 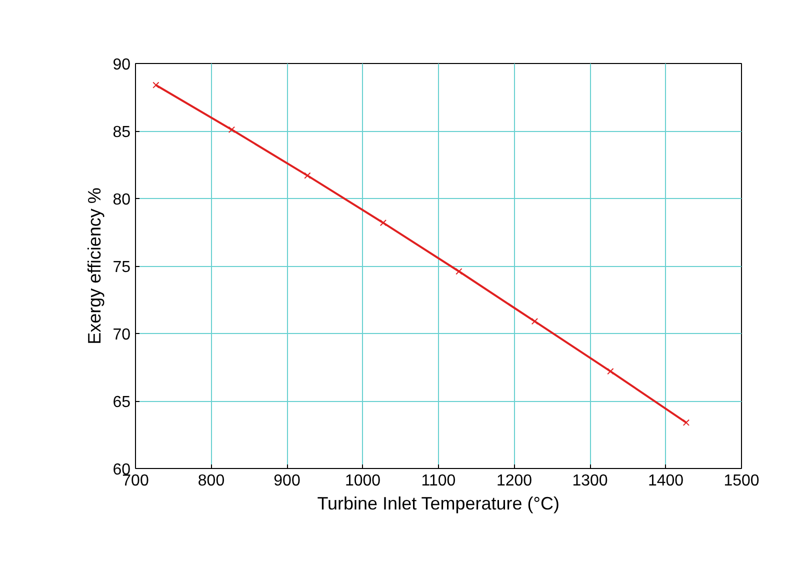 What do you see at coordinates (121, 335) in the screenshot?
I see `y-tick-label: 70` at bounding box center [121, 335].